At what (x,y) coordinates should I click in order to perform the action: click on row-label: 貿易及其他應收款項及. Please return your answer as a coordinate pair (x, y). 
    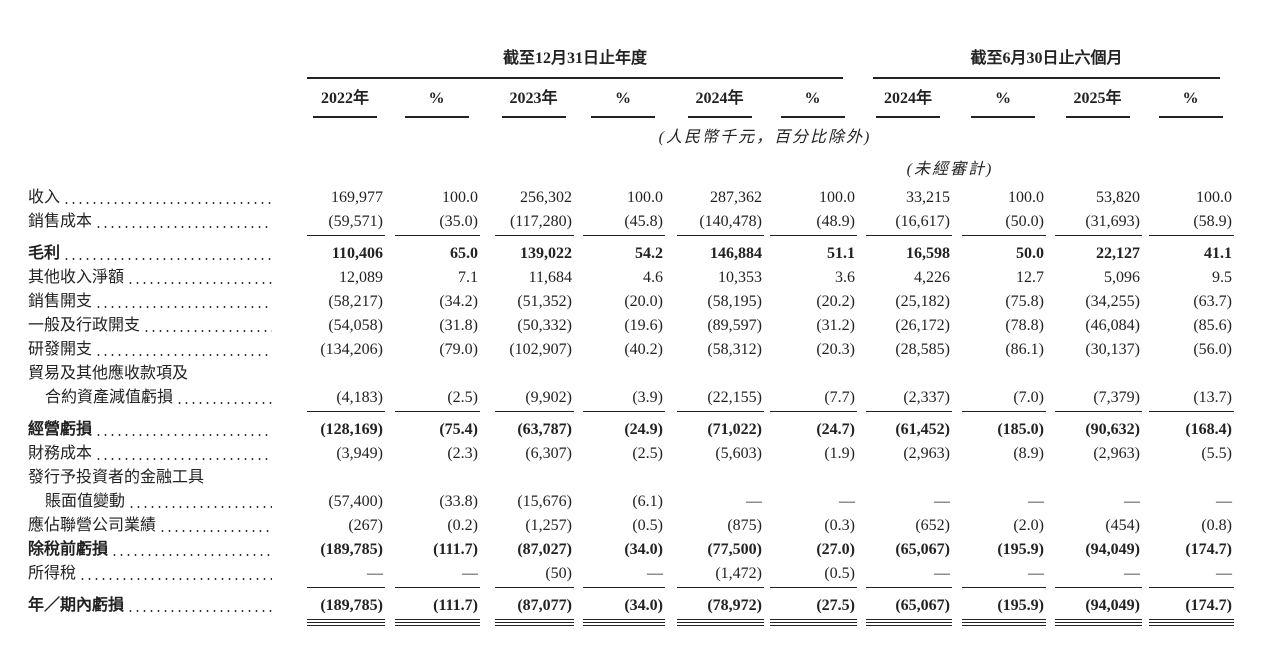
    Looking at the image, I should click on (108, 373).